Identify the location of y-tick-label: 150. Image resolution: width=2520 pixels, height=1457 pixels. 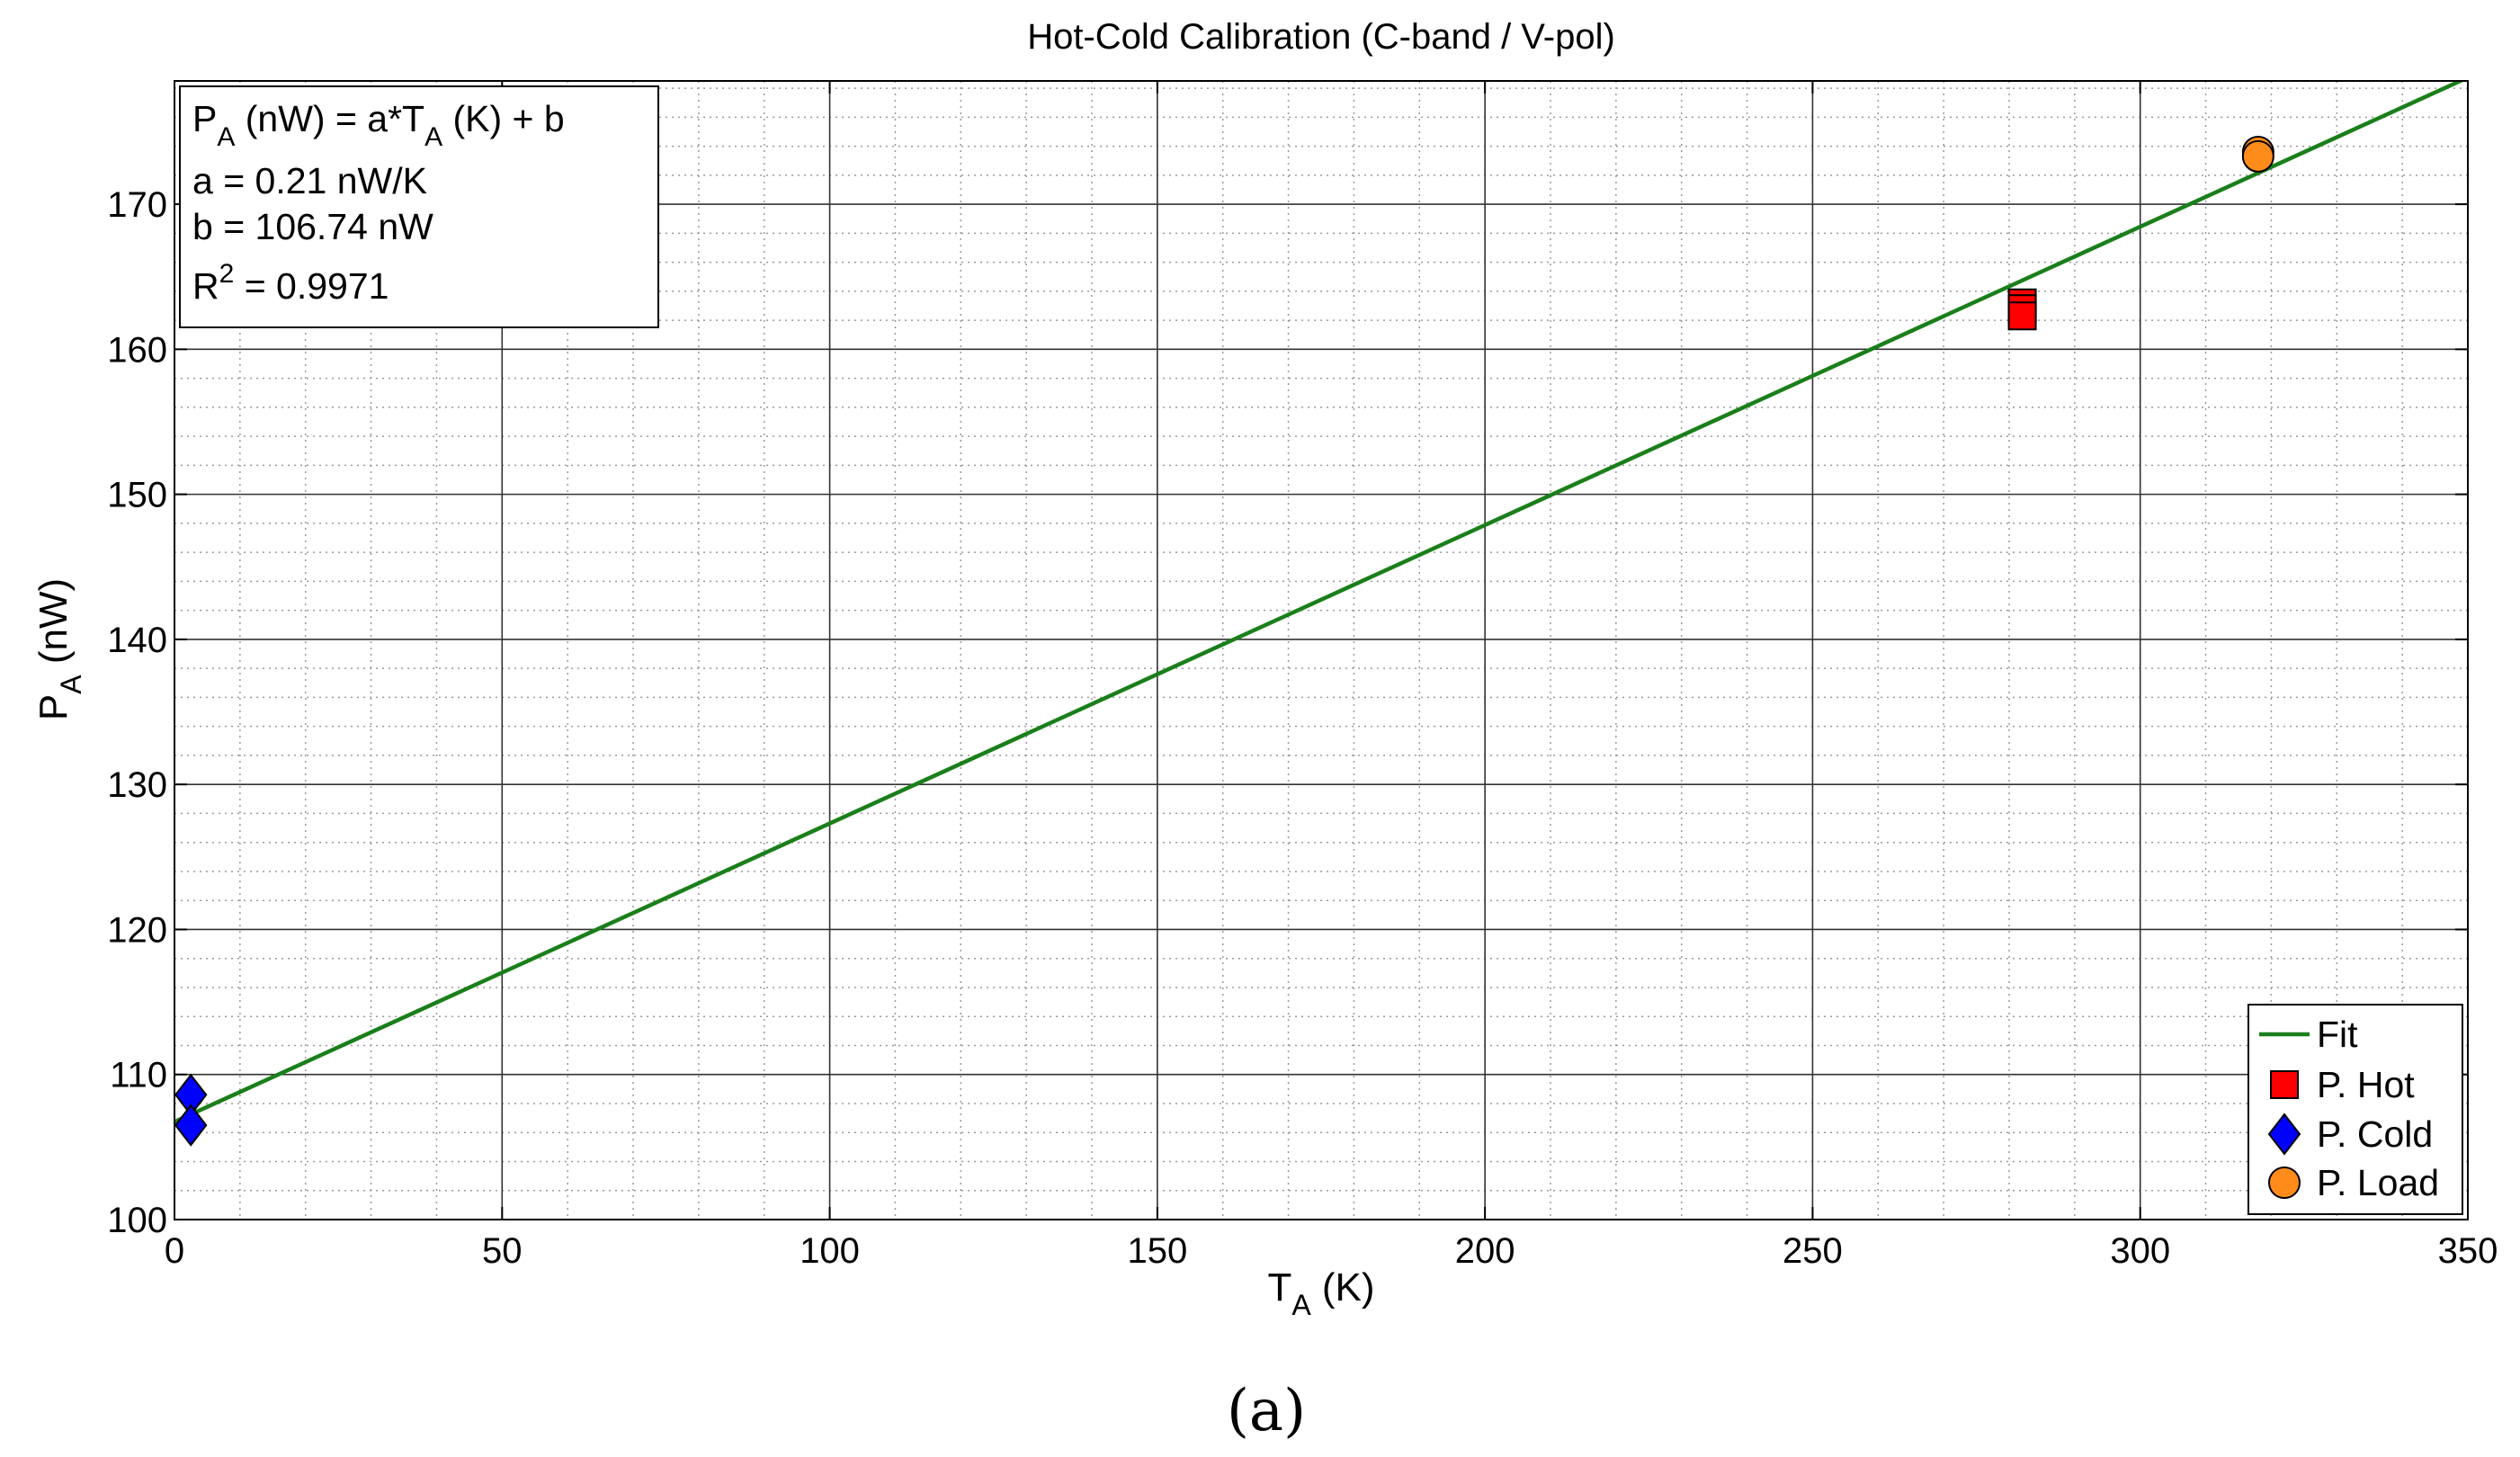
(137, 495).